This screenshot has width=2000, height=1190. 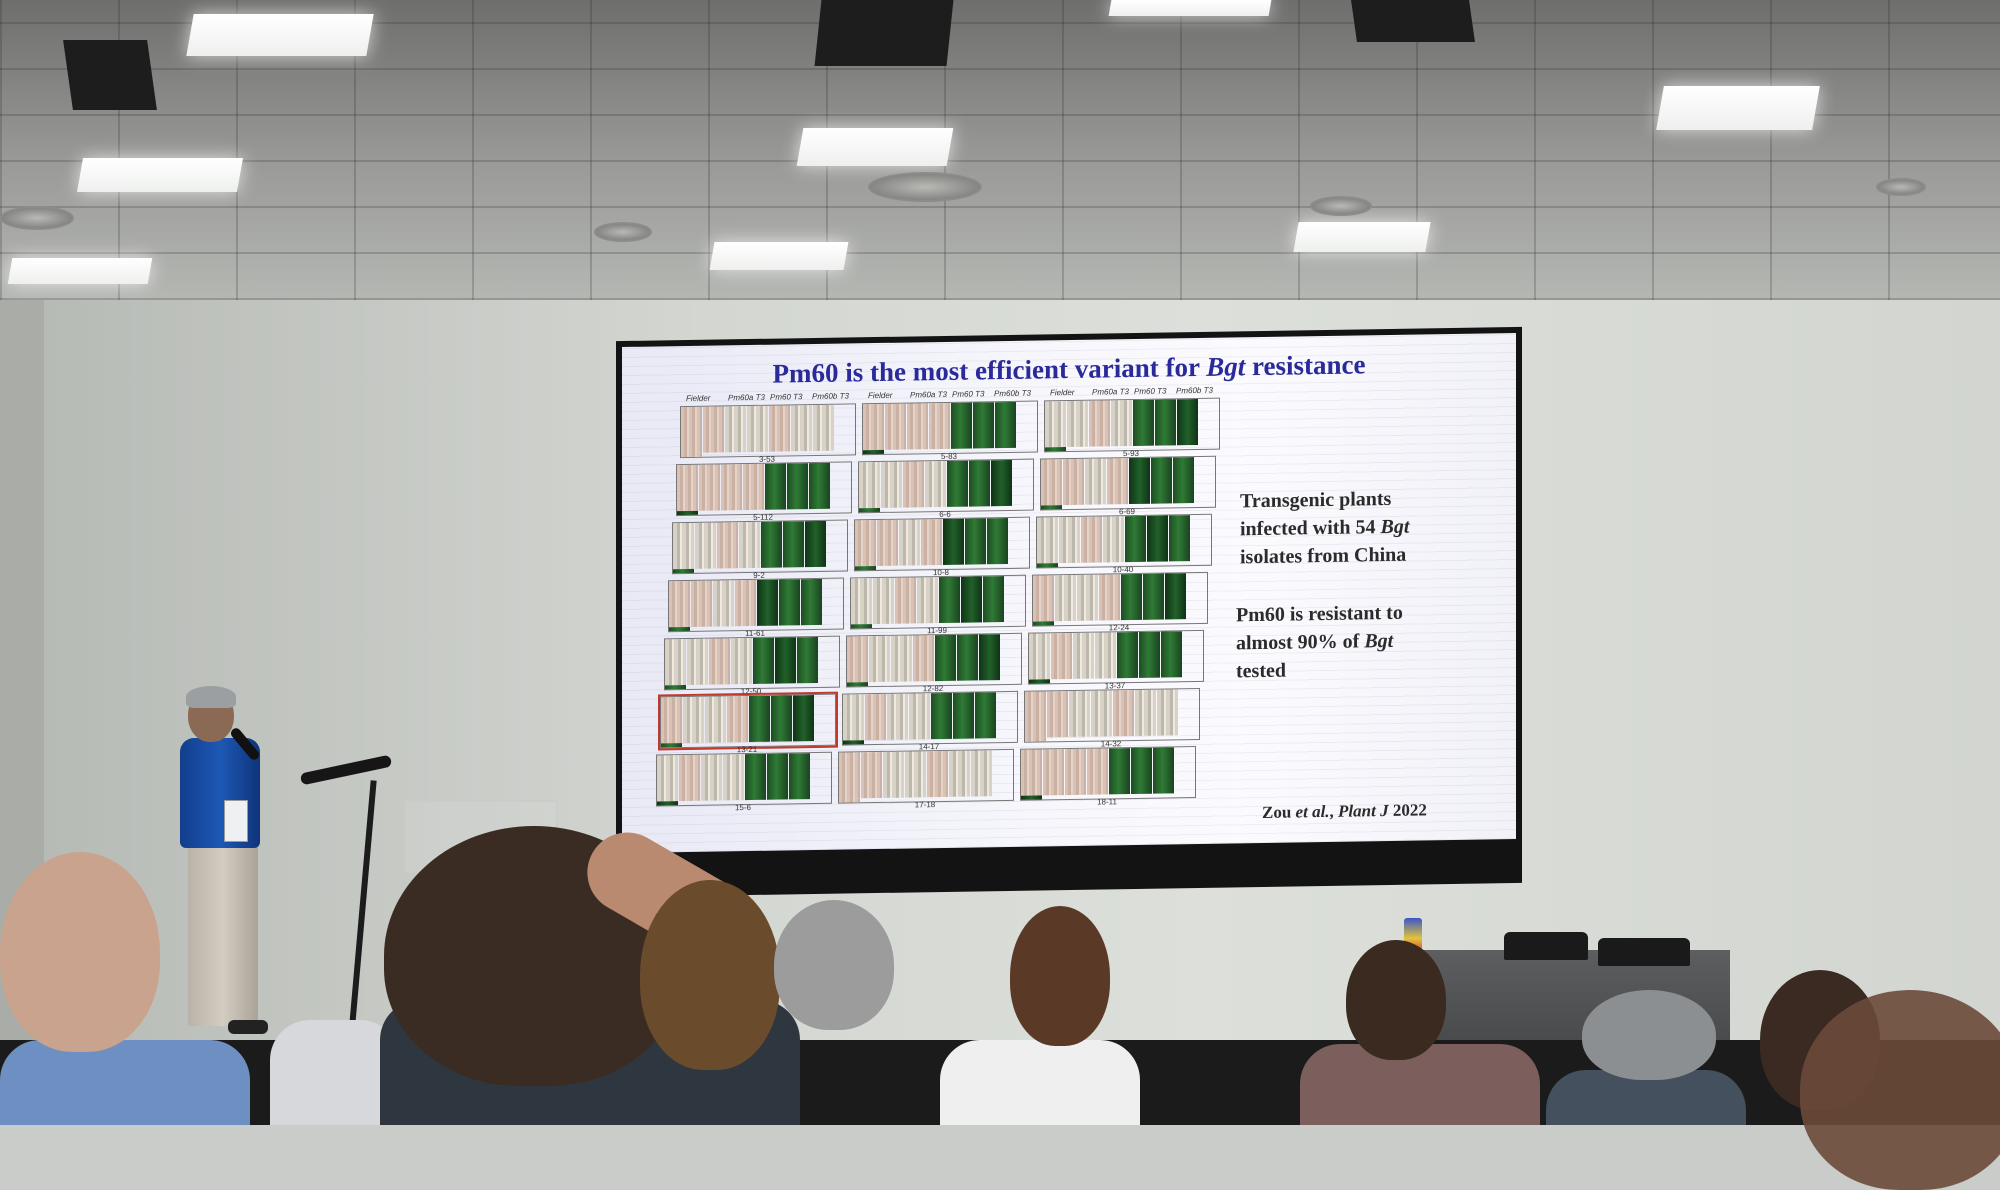 I want to click on leaf-image-row: 15-6 17-18 18-11, so click(x=926, y=779).